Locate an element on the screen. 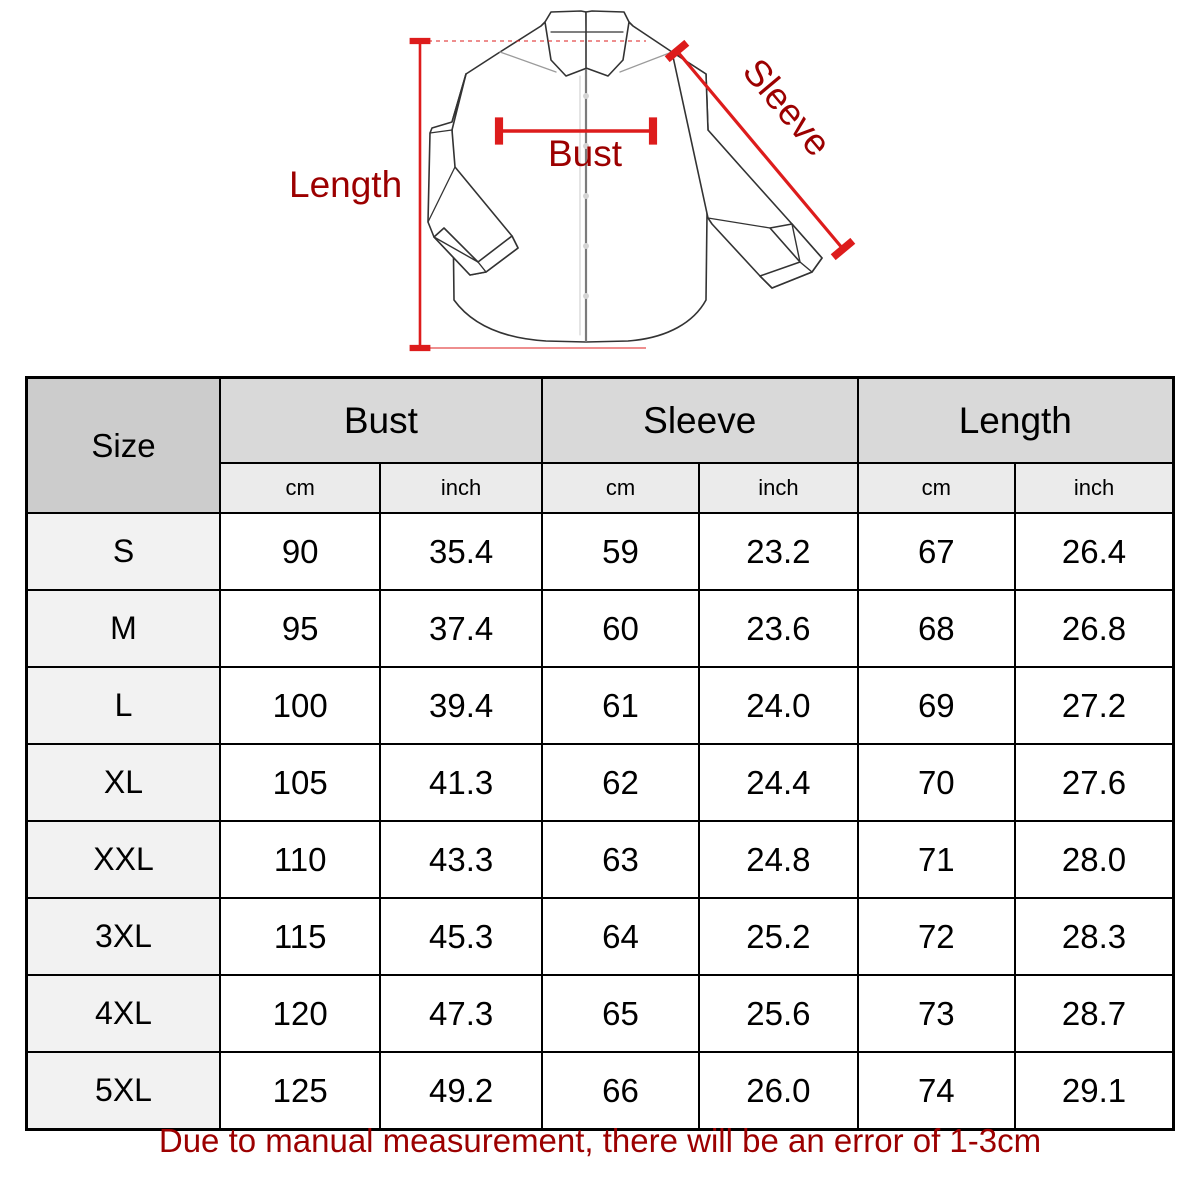 The image size is (1200, 1200). cell-size: L is located at coordinates (123, 705).